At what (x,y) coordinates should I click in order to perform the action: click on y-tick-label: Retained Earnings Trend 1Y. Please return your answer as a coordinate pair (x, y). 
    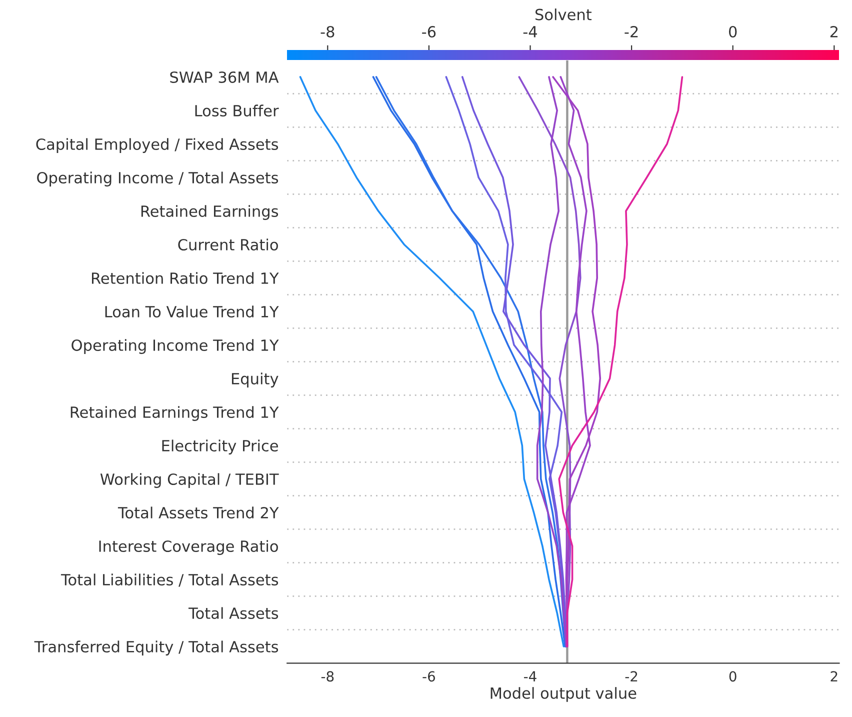
    Looking at the image, I should click on (174, 413).